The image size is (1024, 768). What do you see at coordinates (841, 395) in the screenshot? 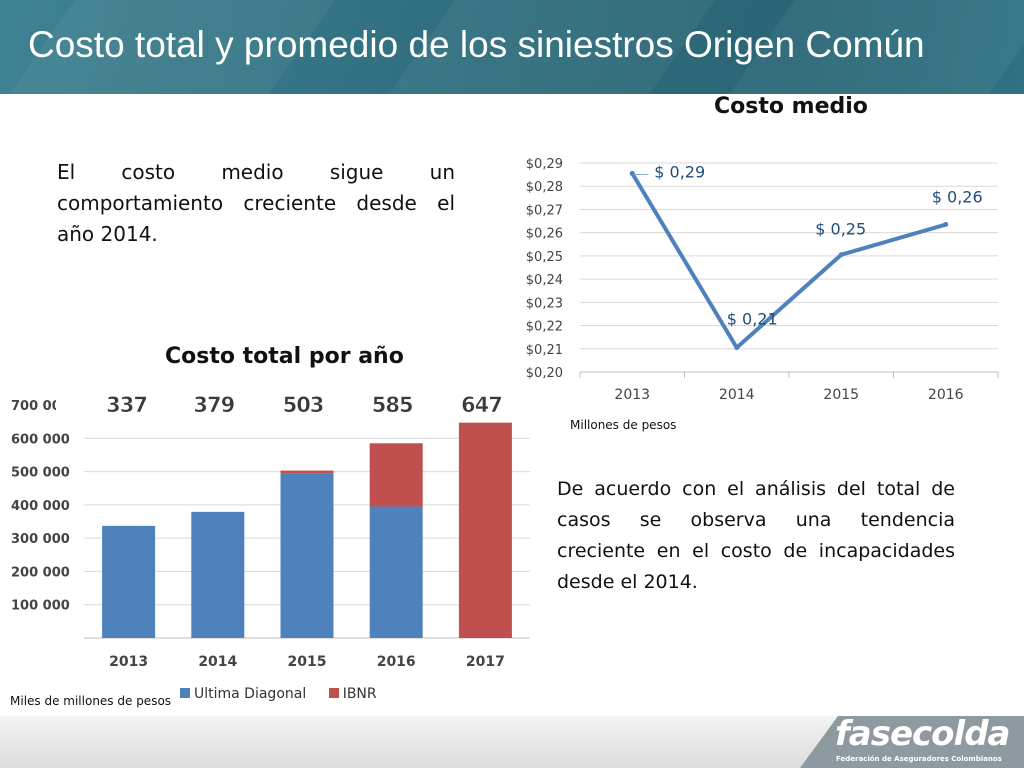
I see `line-chart-x-tick: 2015` at bounding box center [841, 395].